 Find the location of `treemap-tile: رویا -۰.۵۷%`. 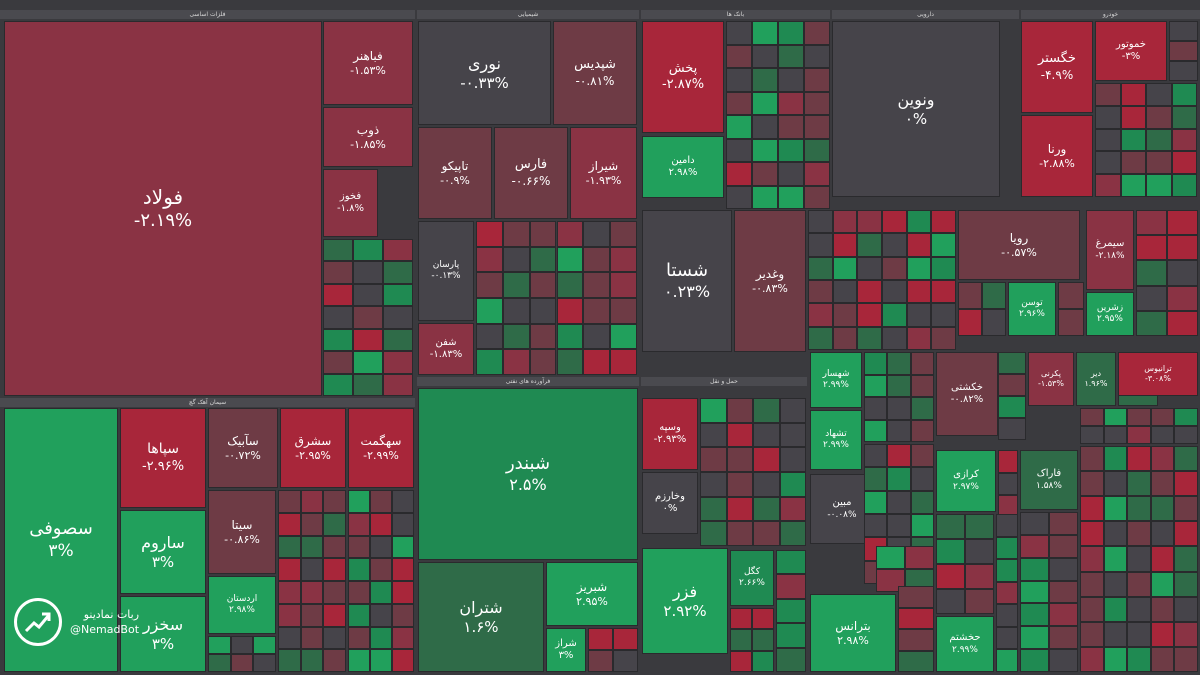

treemap-tile: رویا -۰.۵۷% is located at coordinates (1019, 245).